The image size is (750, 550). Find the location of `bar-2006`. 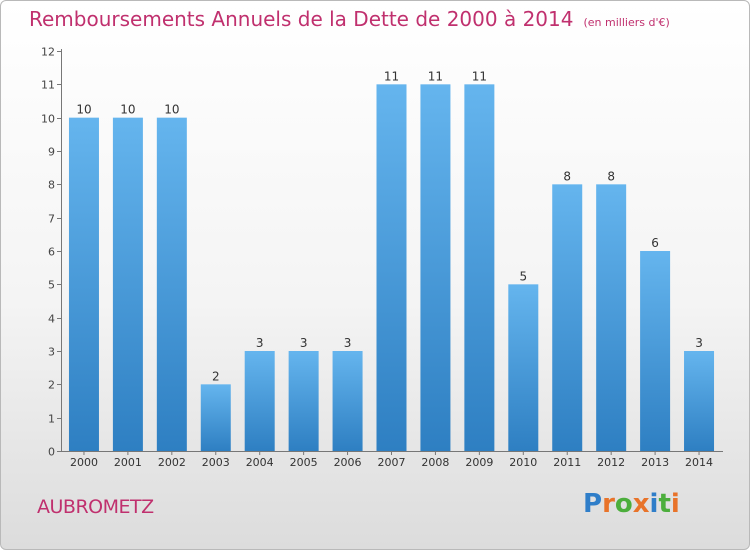

bar-2006 is located at coordinates (347, 401).